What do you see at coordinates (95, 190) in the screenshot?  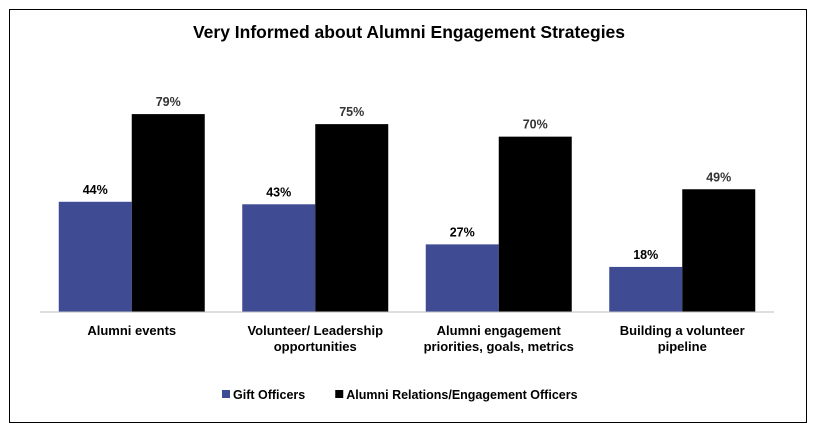 I see `data-label-series-0-cat-0: 44%` at bounding box center [95, 190].